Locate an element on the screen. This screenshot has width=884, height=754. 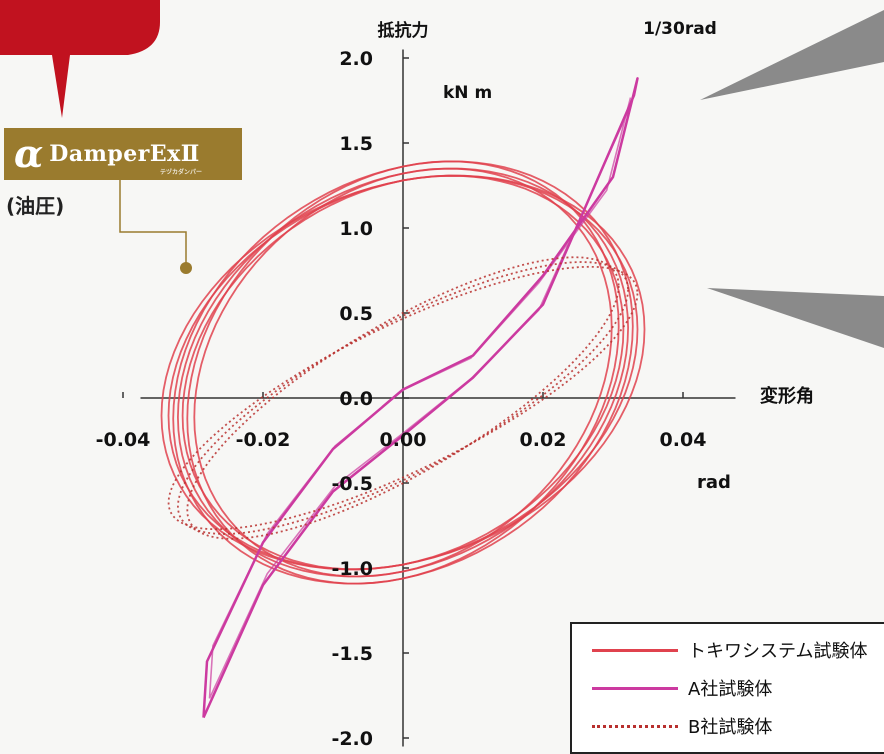
x-tick-label: -0.02 is located at coordinates (263, 440).